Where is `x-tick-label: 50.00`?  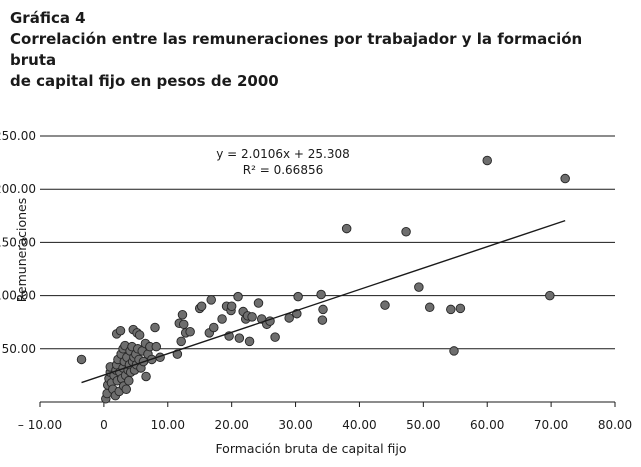
x-tick-label: 50.00 is located at coordinates (423, 425).